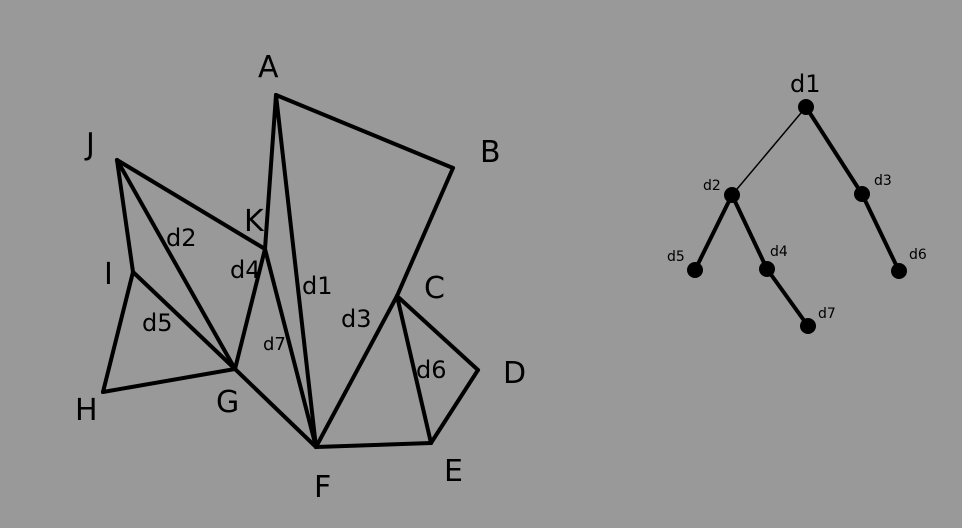 The image size is (962, 528). Describe the element at coordinates (767, 269) in the screenshot. I see `tree-node-d4` at that location.